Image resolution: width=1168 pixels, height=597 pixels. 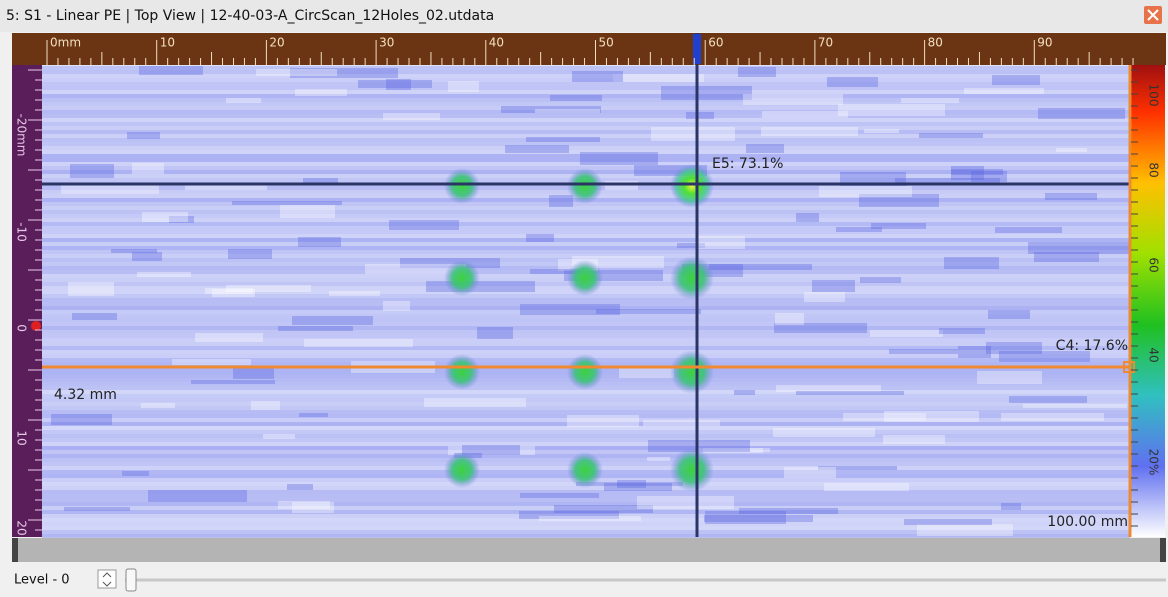 I want to click on c-gate-handle, so click(x=1129, y=367).